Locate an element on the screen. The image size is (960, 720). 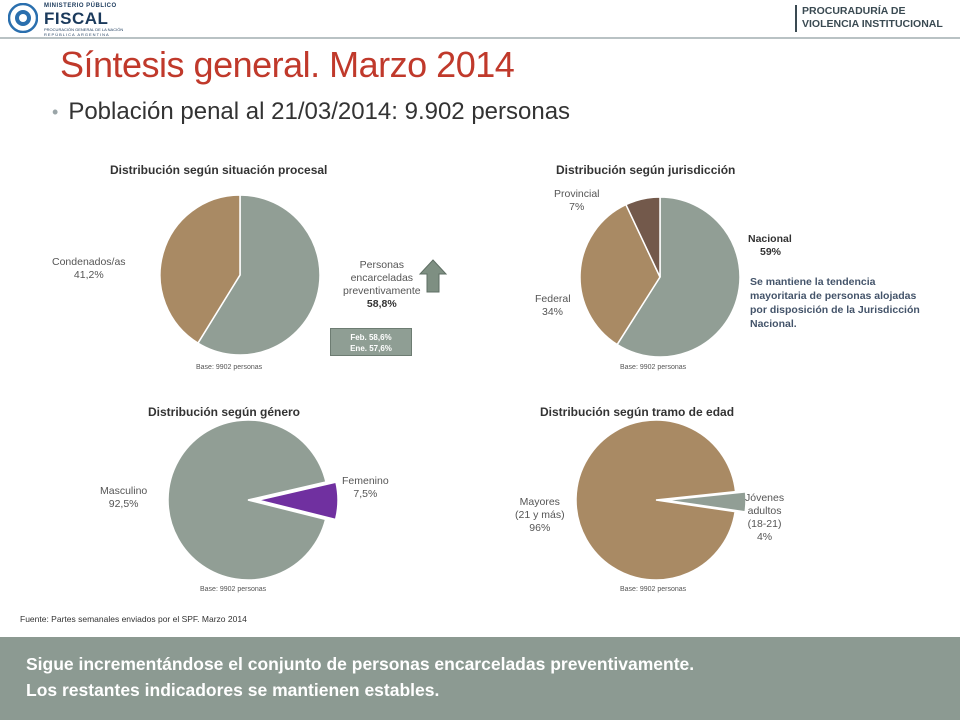
jovenes-line-2: adultos is located at coordinates (764, 511).